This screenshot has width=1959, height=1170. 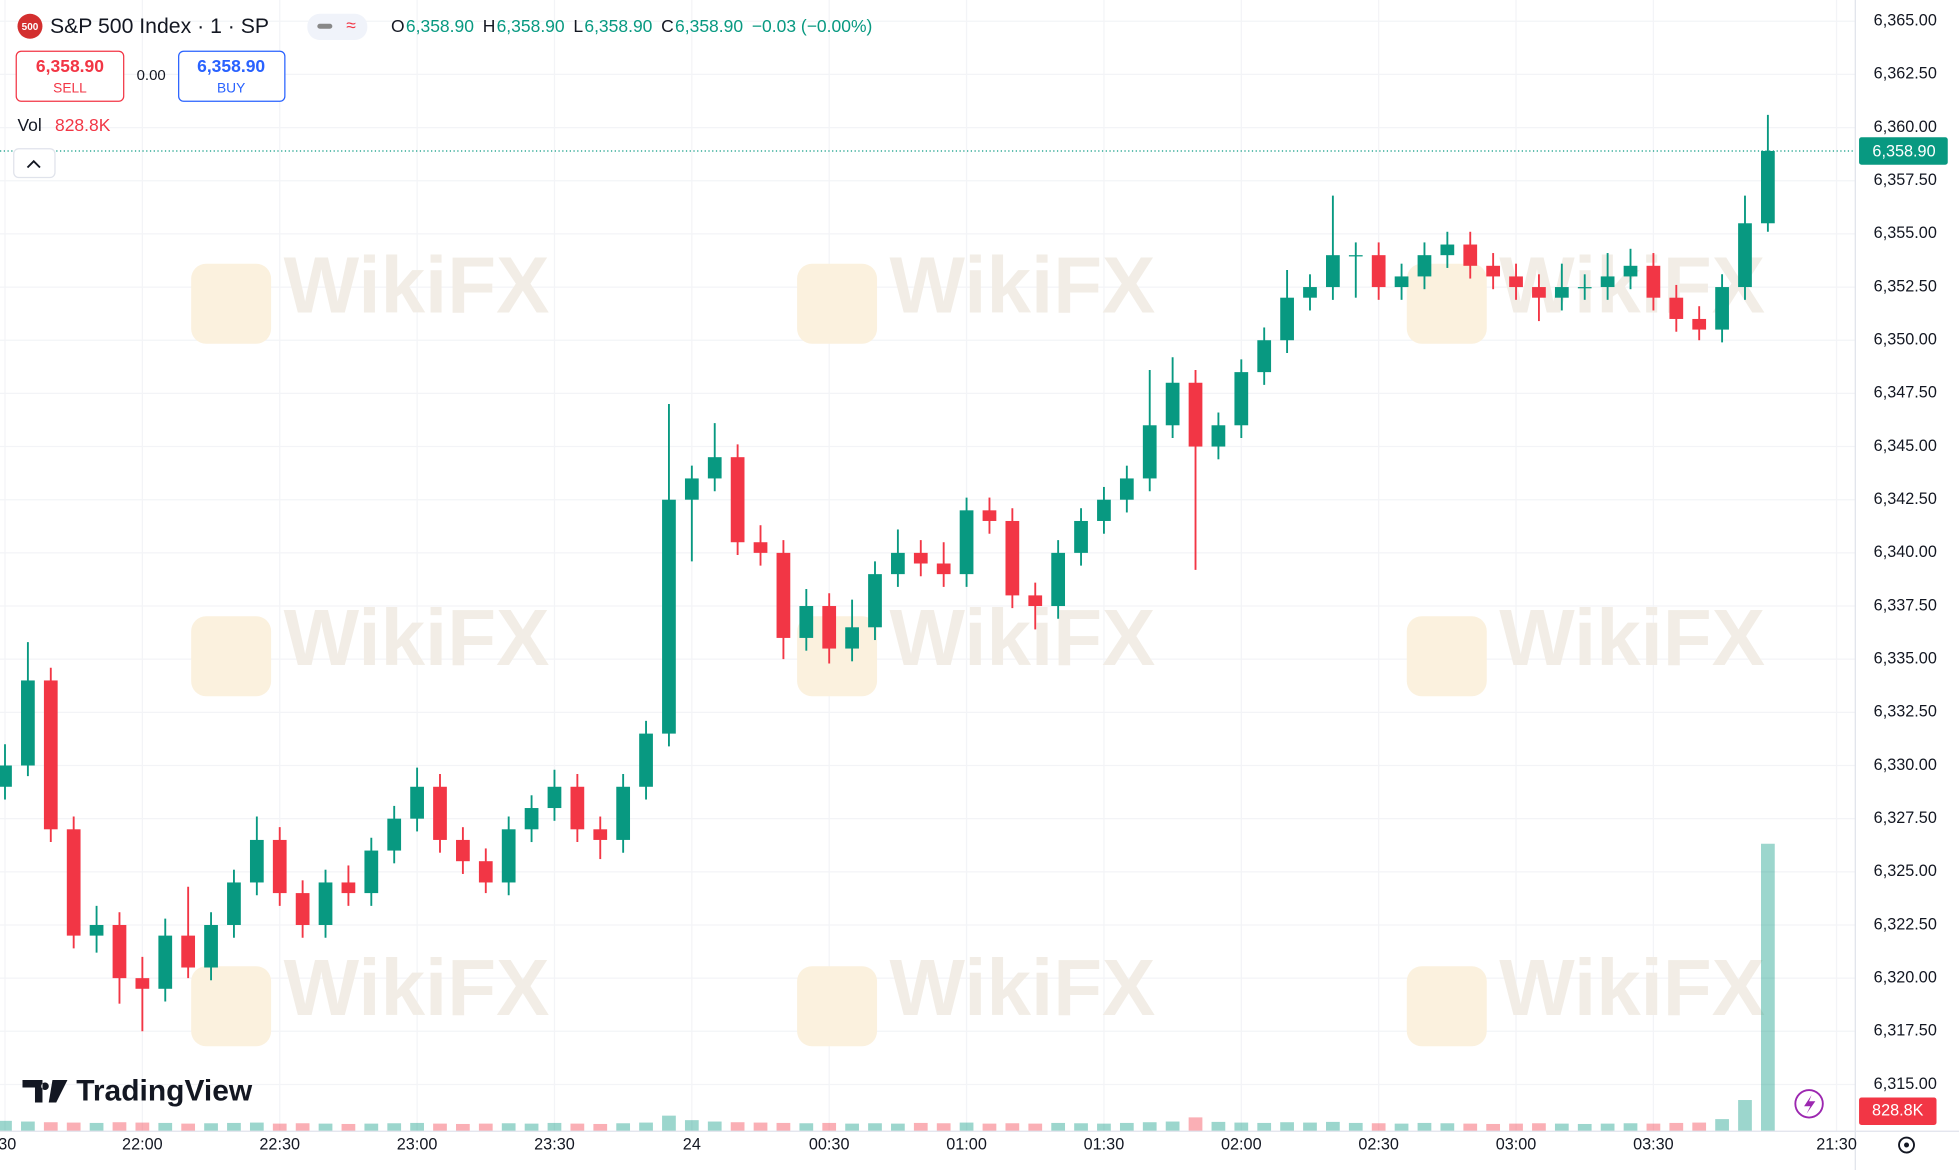 I want to click on y-tick-label: 6,352.50, so click(x=1905, y=286).